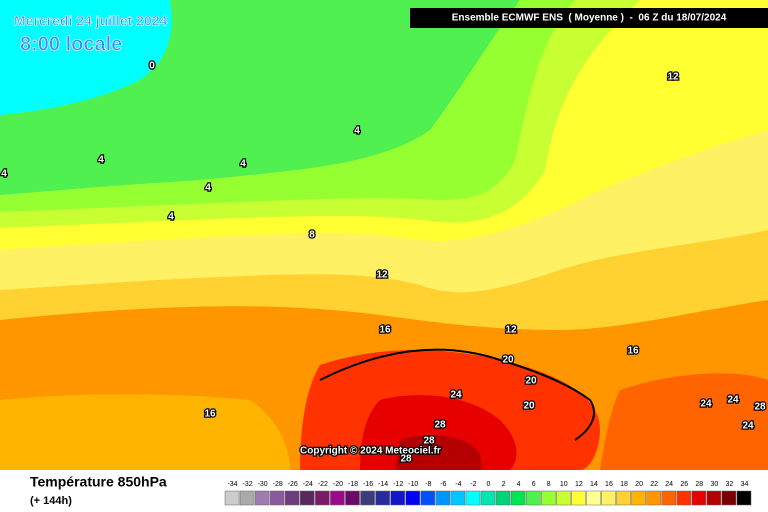 The image size is (768, 512). What do you see at coordinates (383, 484) in the screenshot?
I see `legend-label: -14` at bounding box center [383, 484].